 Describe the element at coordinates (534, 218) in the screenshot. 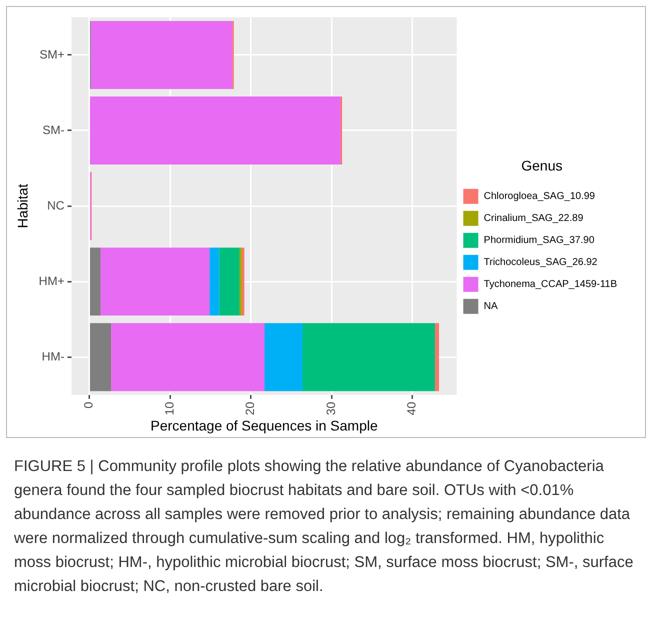

I see `legend-label: Crinalium_SAG_22.89` at that location.